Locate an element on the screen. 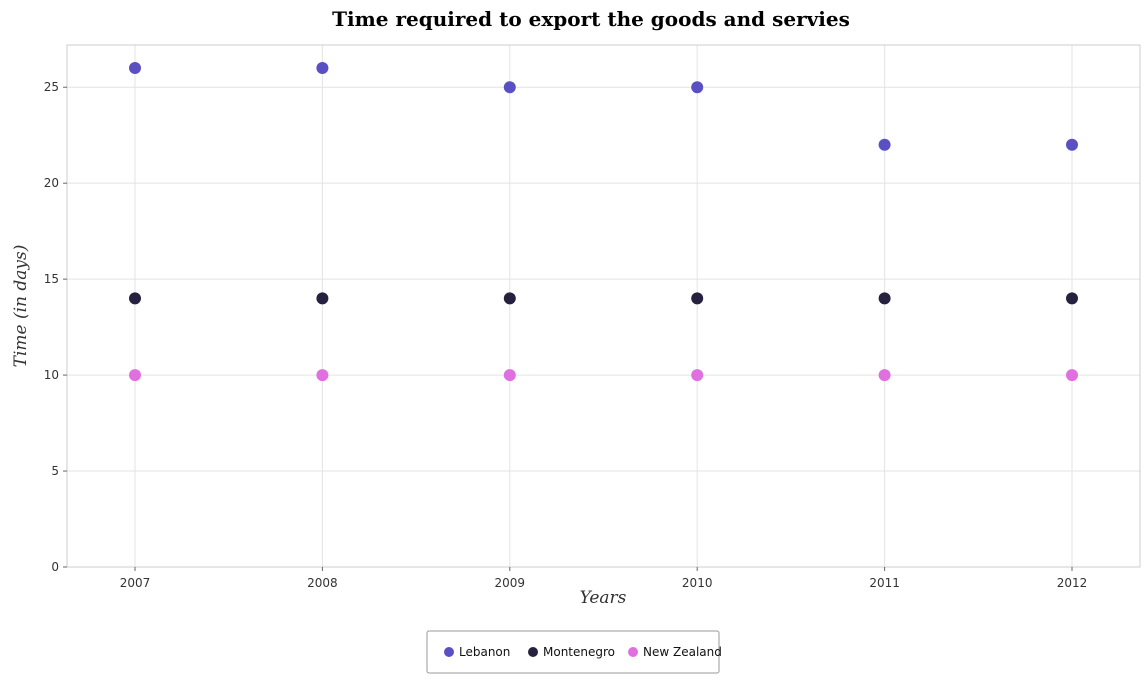 This screenshot has width=1146, height=700. y-tick-label: 5 is located at coordinates (55, 471).